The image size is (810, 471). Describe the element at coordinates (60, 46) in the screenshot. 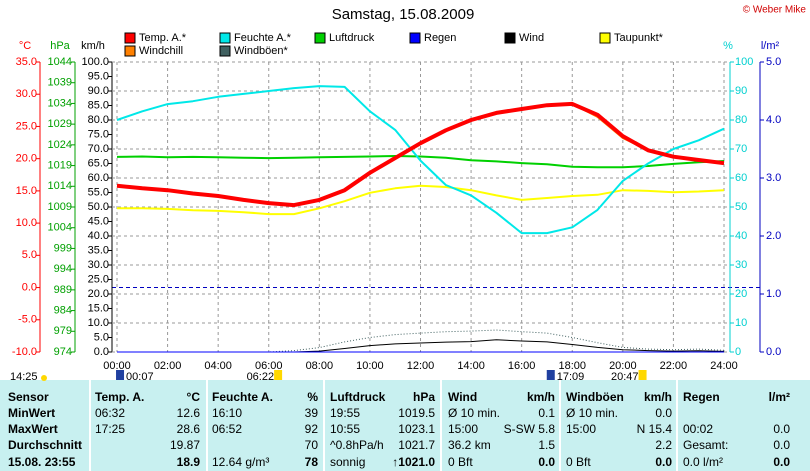

I see `axis-unit: hPa` at that location.